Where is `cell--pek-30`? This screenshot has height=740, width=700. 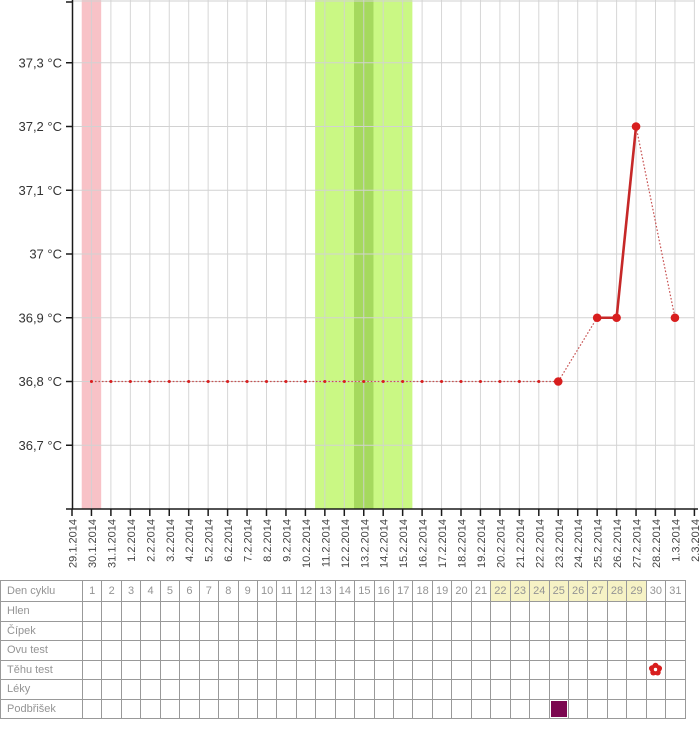
cell--pek-30 is located at coordinates (656, 631).